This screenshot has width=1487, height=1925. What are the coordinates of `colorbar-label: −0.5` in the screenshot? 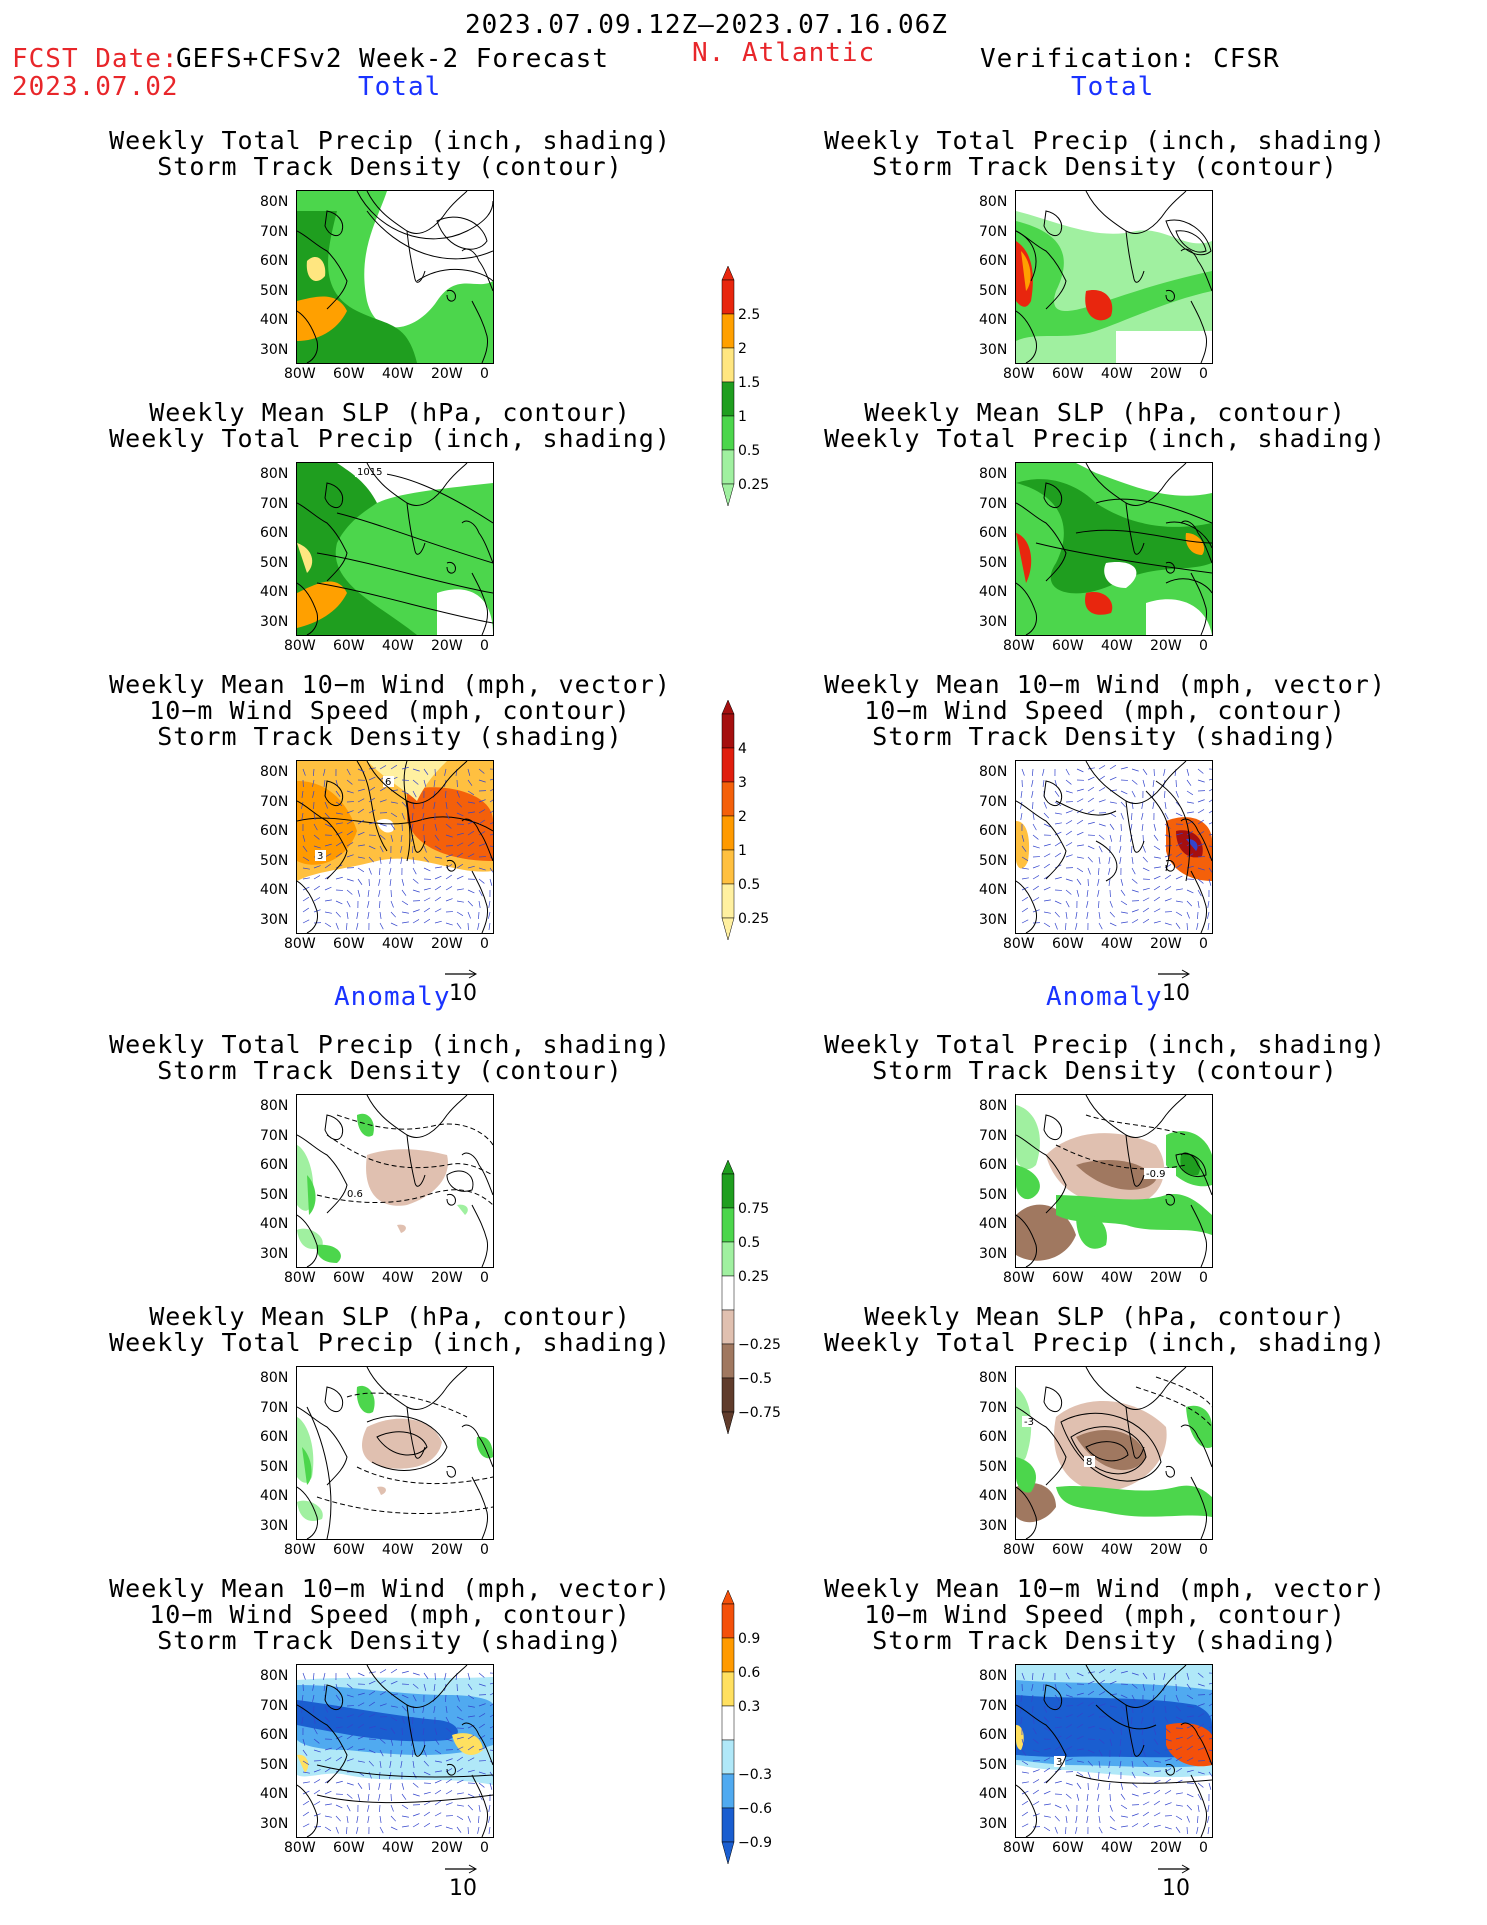 It's located at (755, 1379).